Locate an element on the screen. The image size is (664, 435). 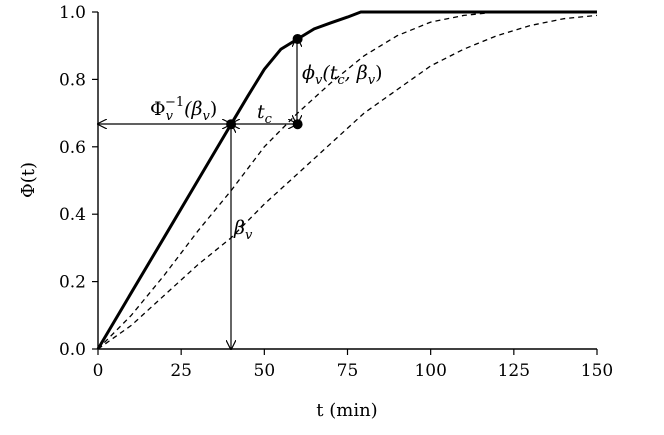
y-tick-label: 0.2 is located at coordinates (72, 283).